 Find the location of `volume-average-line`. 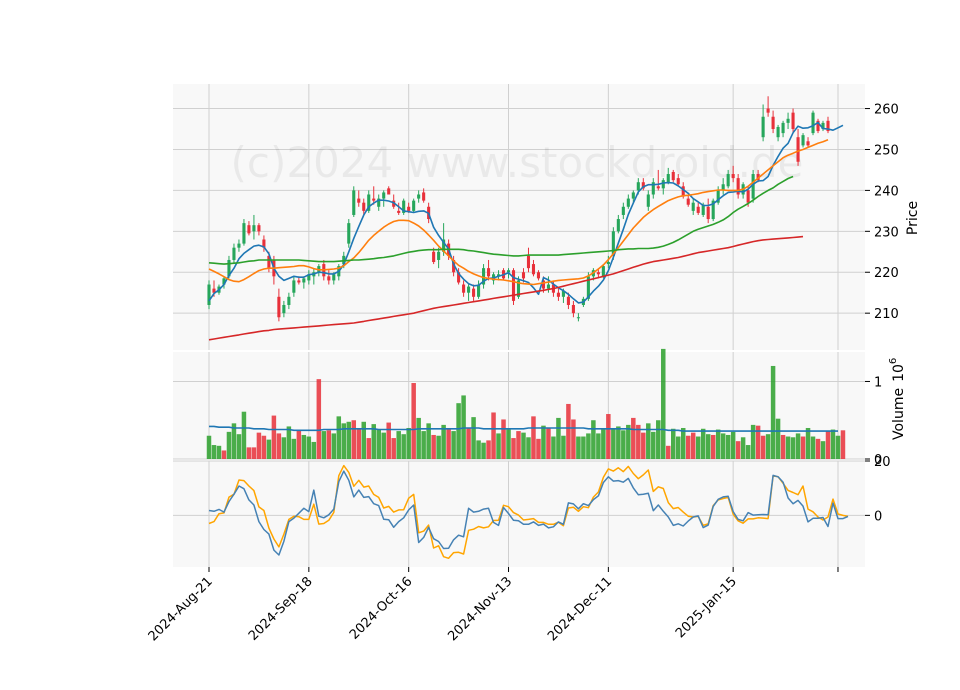

volume-average-line is located at coordinates (523, 428).